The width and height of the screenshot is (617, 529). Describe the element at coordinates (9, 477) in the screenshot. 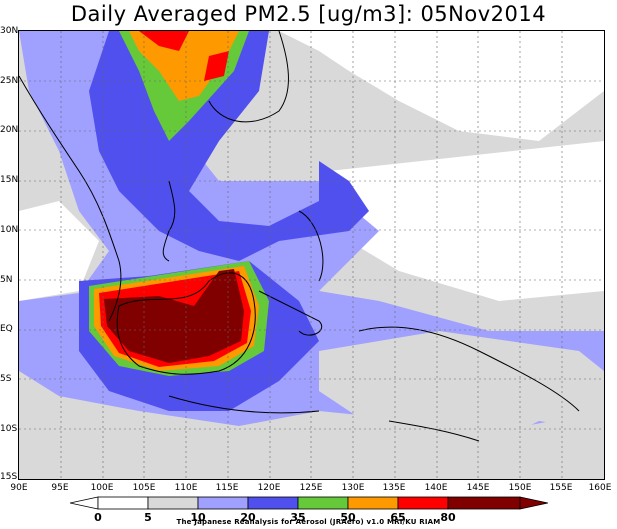

I see `lat-label-15s: 15S` at that location.